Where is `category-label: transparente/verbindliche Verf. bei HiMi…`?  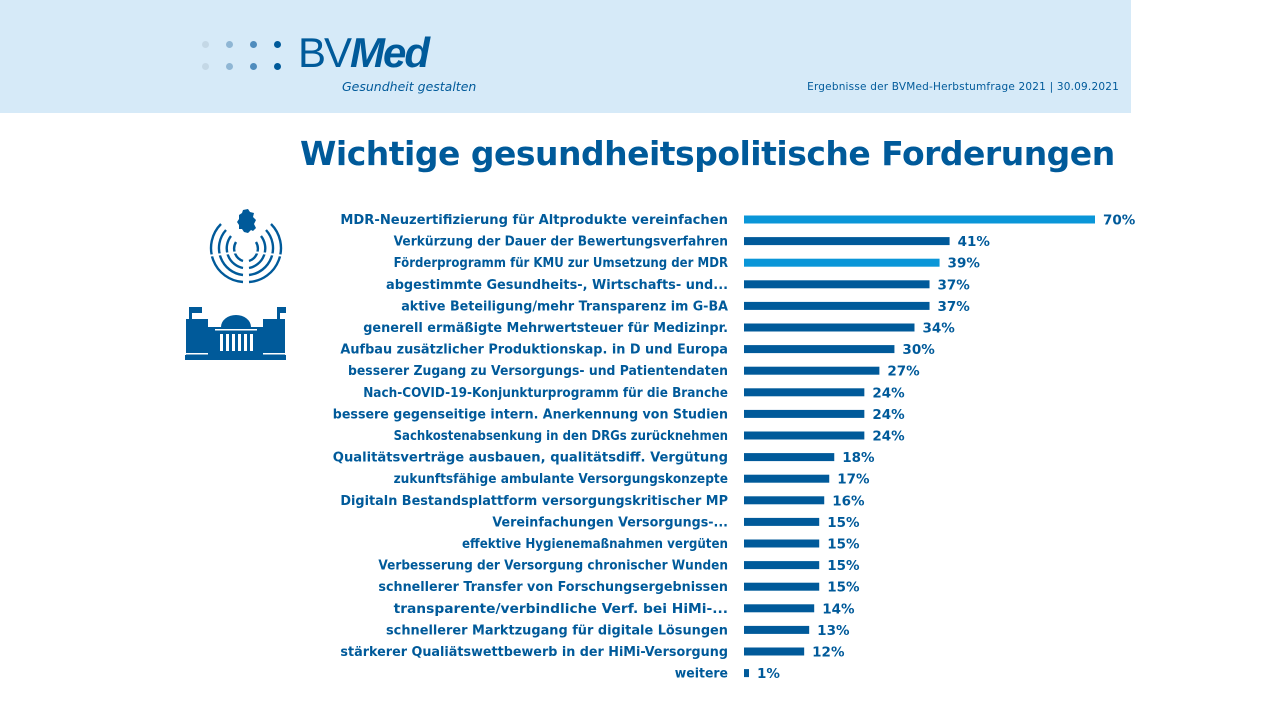
category-label: transparente/verbindliche Verf. bei HiMi… is located at coordinates (561, 609).